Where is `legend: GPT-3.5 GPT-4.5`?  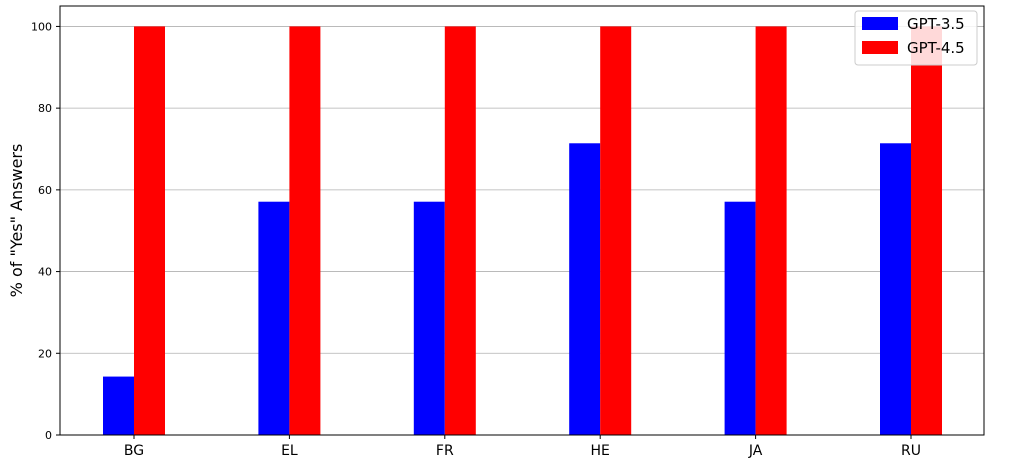
legend: GPT-3.5 GPT-4.5 is located at coordinates (916, 38).